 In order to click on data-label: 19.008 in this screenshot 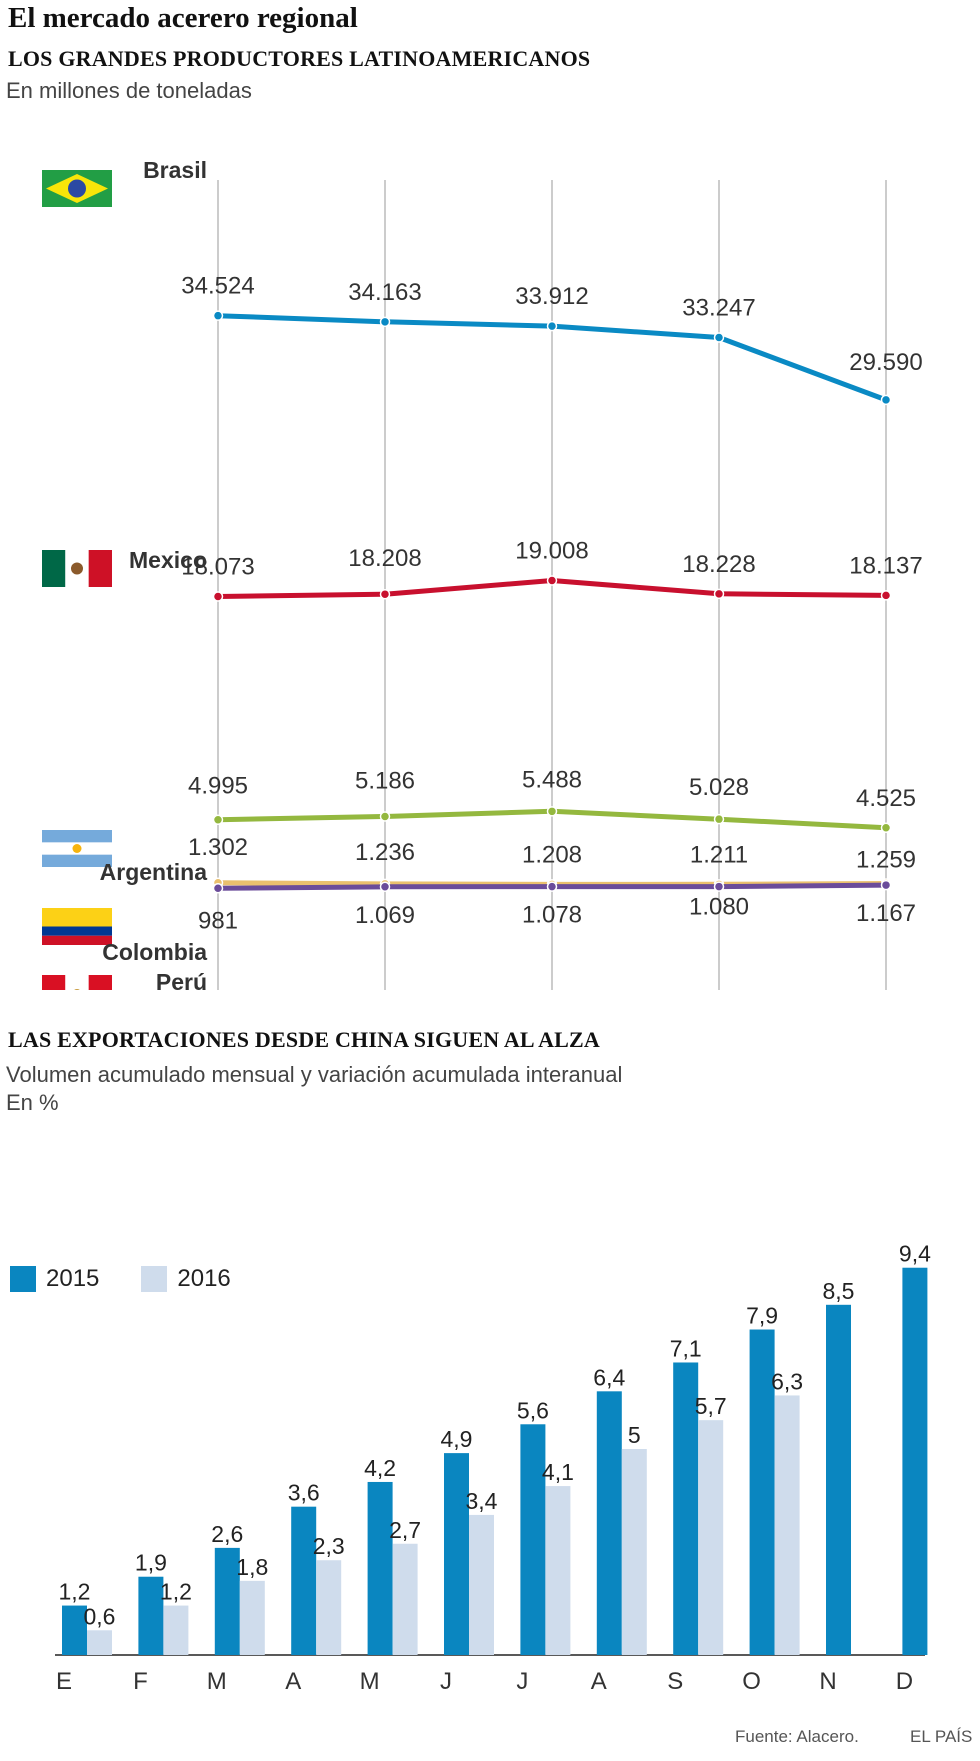, I will do `click(551, 551)`.